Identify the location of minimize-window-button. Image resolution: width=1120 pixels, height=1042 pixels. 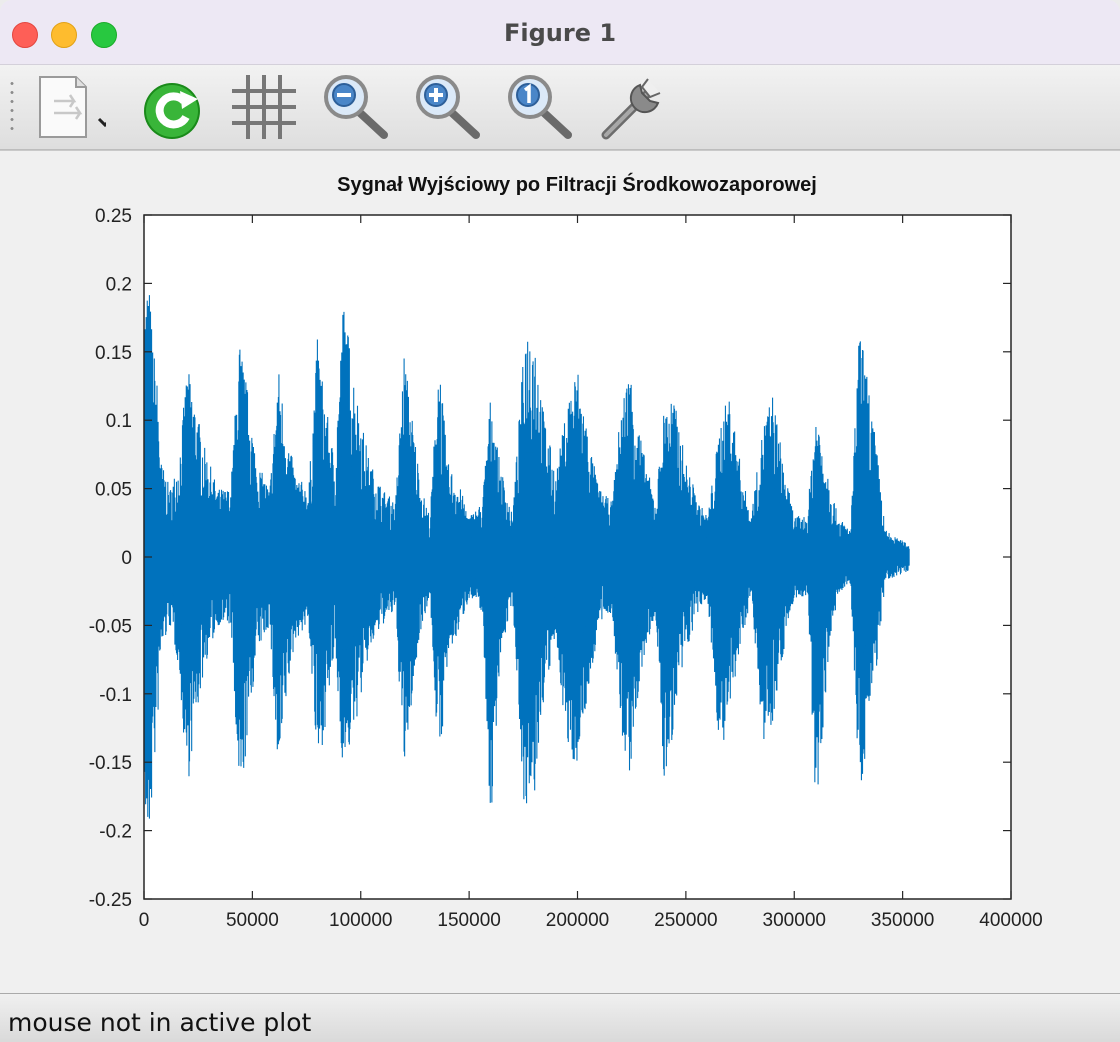
(64, 35).